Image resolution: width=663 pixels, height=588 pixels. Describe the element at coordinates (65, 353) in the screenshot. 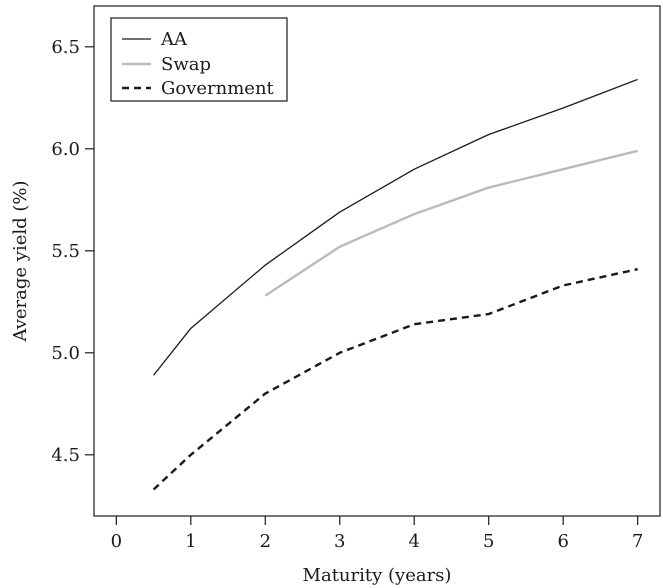

I see `y-tick-label: 5.0` at that location.